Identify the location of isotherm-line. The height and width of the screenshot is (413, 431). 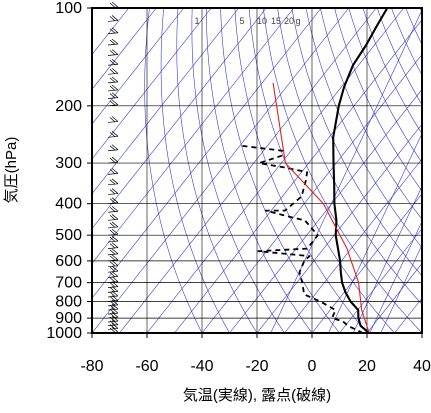
(426, 170).